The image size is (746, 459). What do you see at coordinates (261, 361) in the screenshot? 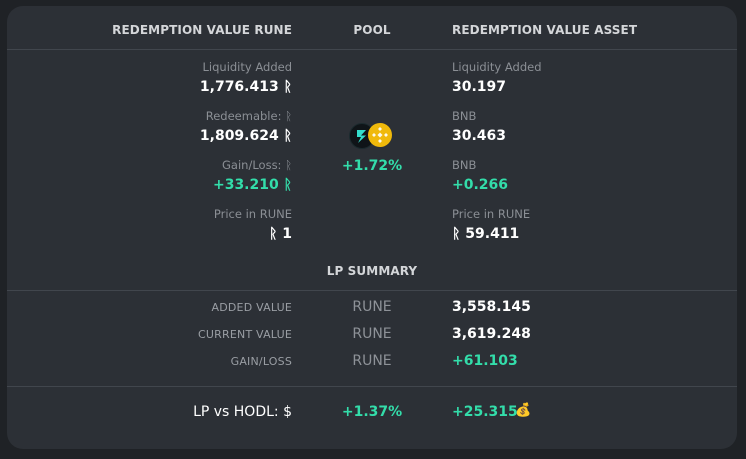
I see `summary-row-label: GAIN/LOSS` at bounding box center [261, 361].